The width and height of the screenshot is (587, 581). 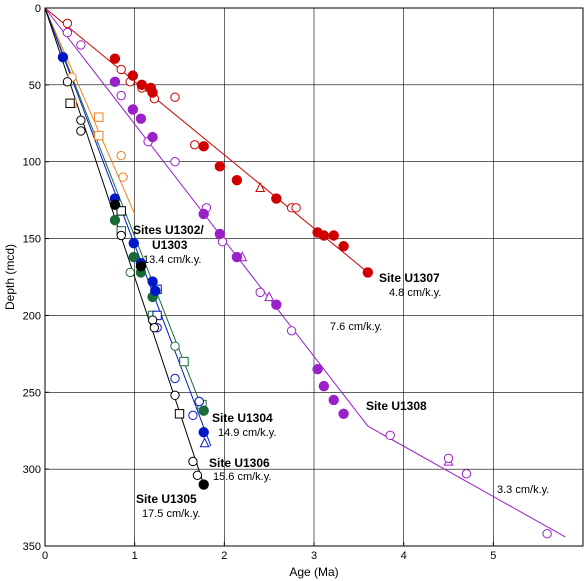 I want to click on y-tick-label: 150, so click(x=32, y=240).